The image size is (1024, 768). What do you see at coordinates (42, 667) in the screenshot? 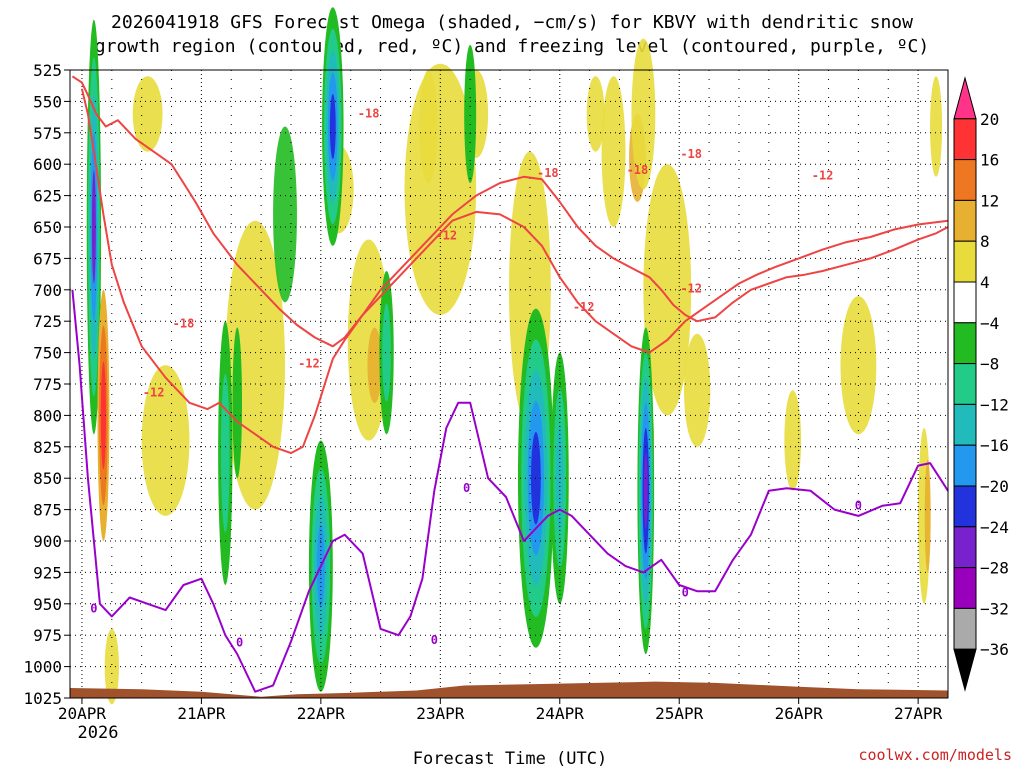
I see `y-tick-label: 1000` at bounding box center [42, 667].